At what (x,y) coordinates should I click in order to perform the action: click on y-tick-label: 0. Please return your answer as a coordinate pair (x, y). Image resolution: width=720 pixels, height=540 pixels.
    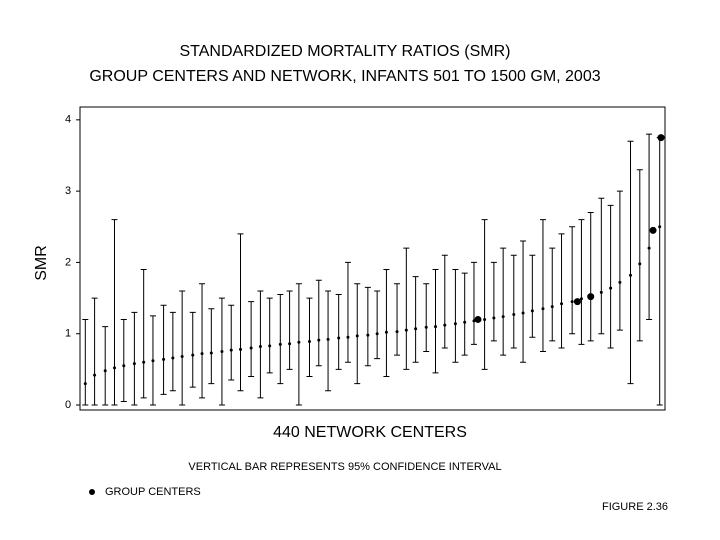
    Looking at the image, I should click on (68, 405).